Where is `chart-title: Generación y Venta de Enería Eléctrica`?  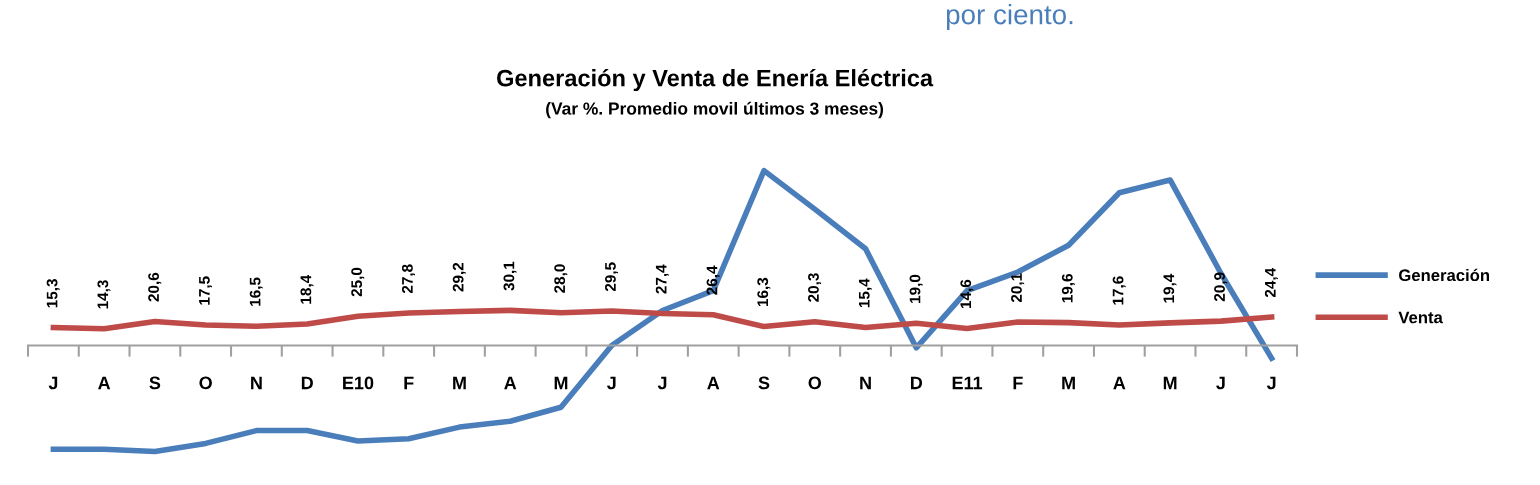
chart-title: Generación y Venta de Enería Eléctrica is located at coordinates (715, 80).